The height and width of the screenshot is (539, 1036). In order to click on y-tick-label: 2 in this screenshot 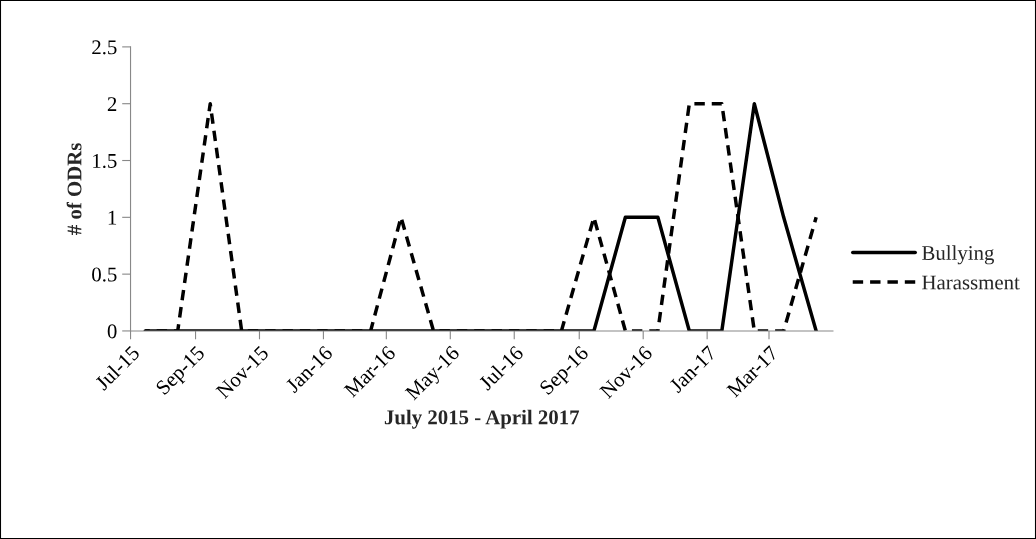, I will do `click(112, 104)`.